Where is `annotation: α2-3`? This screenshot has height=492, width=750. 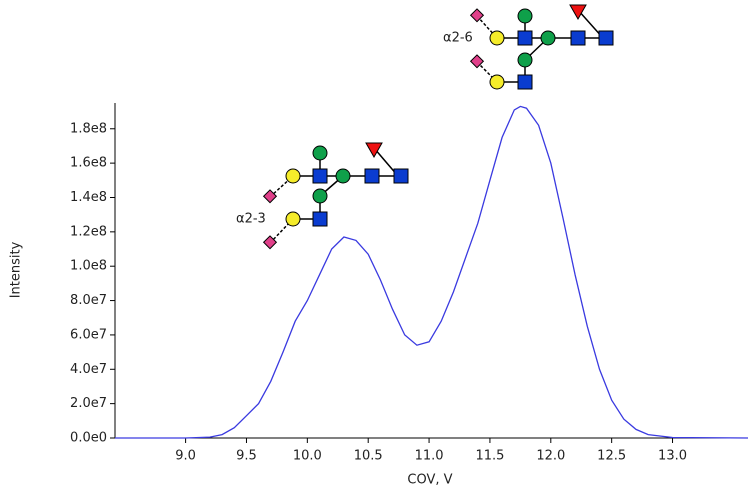
annotation: α2-3 is located at coordinates (251, 219).